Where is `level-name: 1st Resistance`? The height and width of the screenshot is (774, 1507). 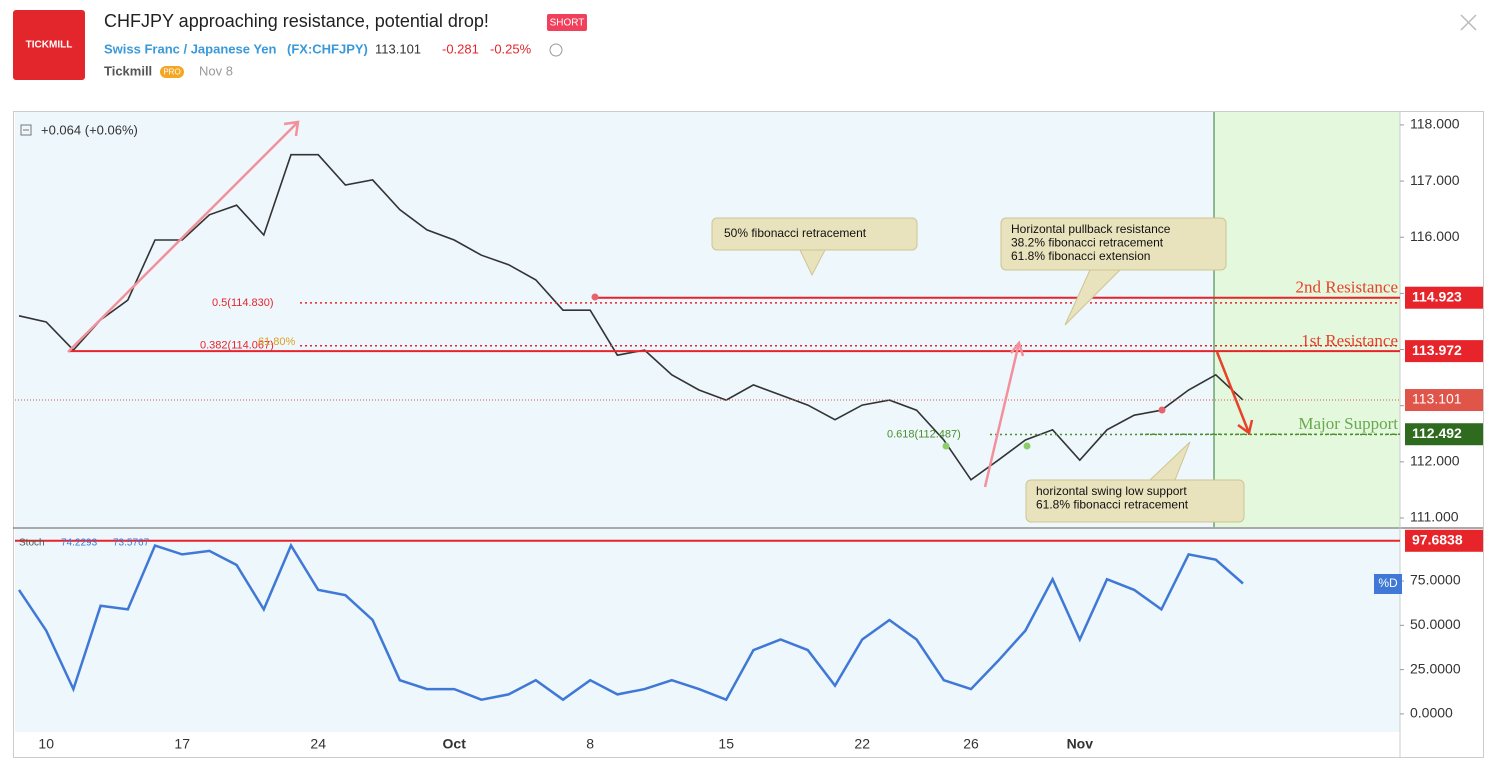
level-name: 1st Resistance is located at coordinates (1349, 340).